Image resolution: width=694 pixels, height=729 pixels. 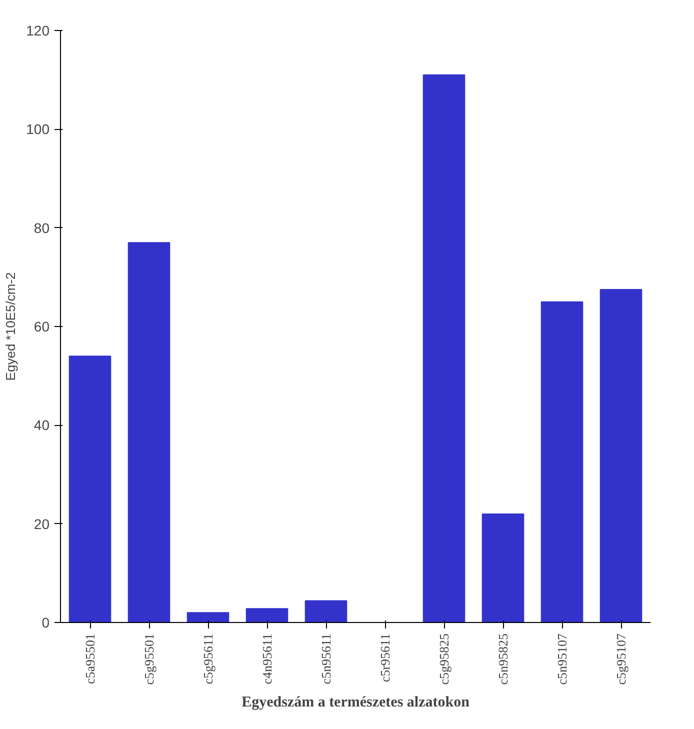 What do you see at coordinates (42, 228) in the screenshot?
I see `y-tick-label: 80` at bounding box center [42, 228].